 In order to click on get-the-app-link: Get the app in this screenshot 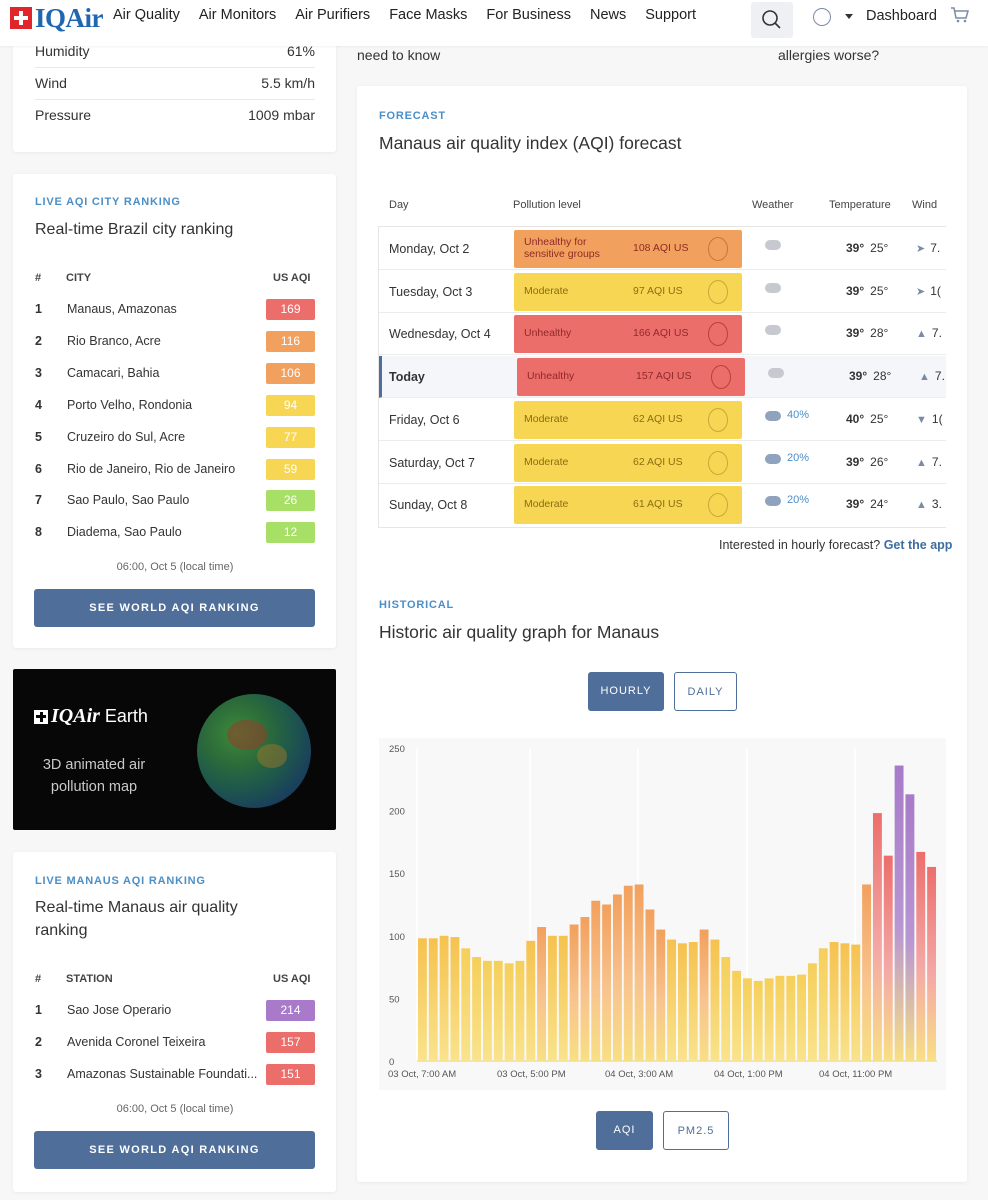, I will do `click(918, 545)`.